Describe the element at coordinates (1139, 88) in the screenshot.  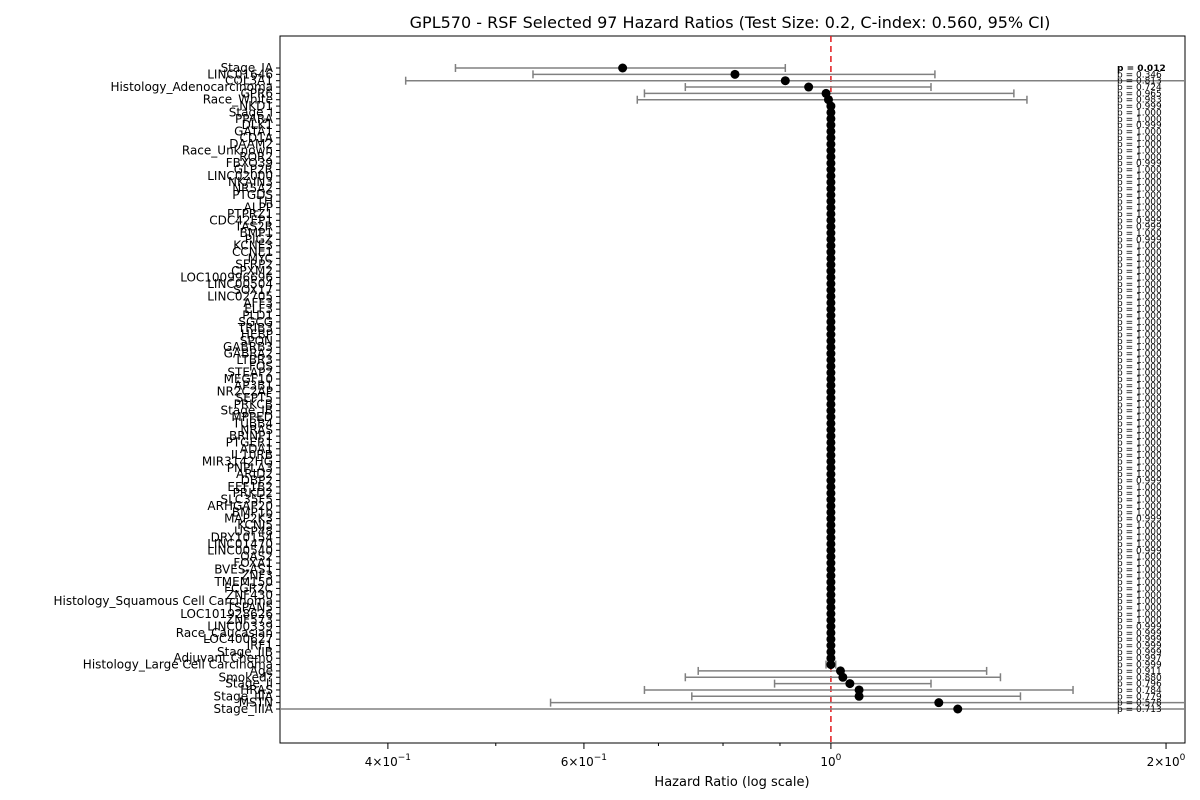
I see `p-value-label: p = 0.724` at that location.